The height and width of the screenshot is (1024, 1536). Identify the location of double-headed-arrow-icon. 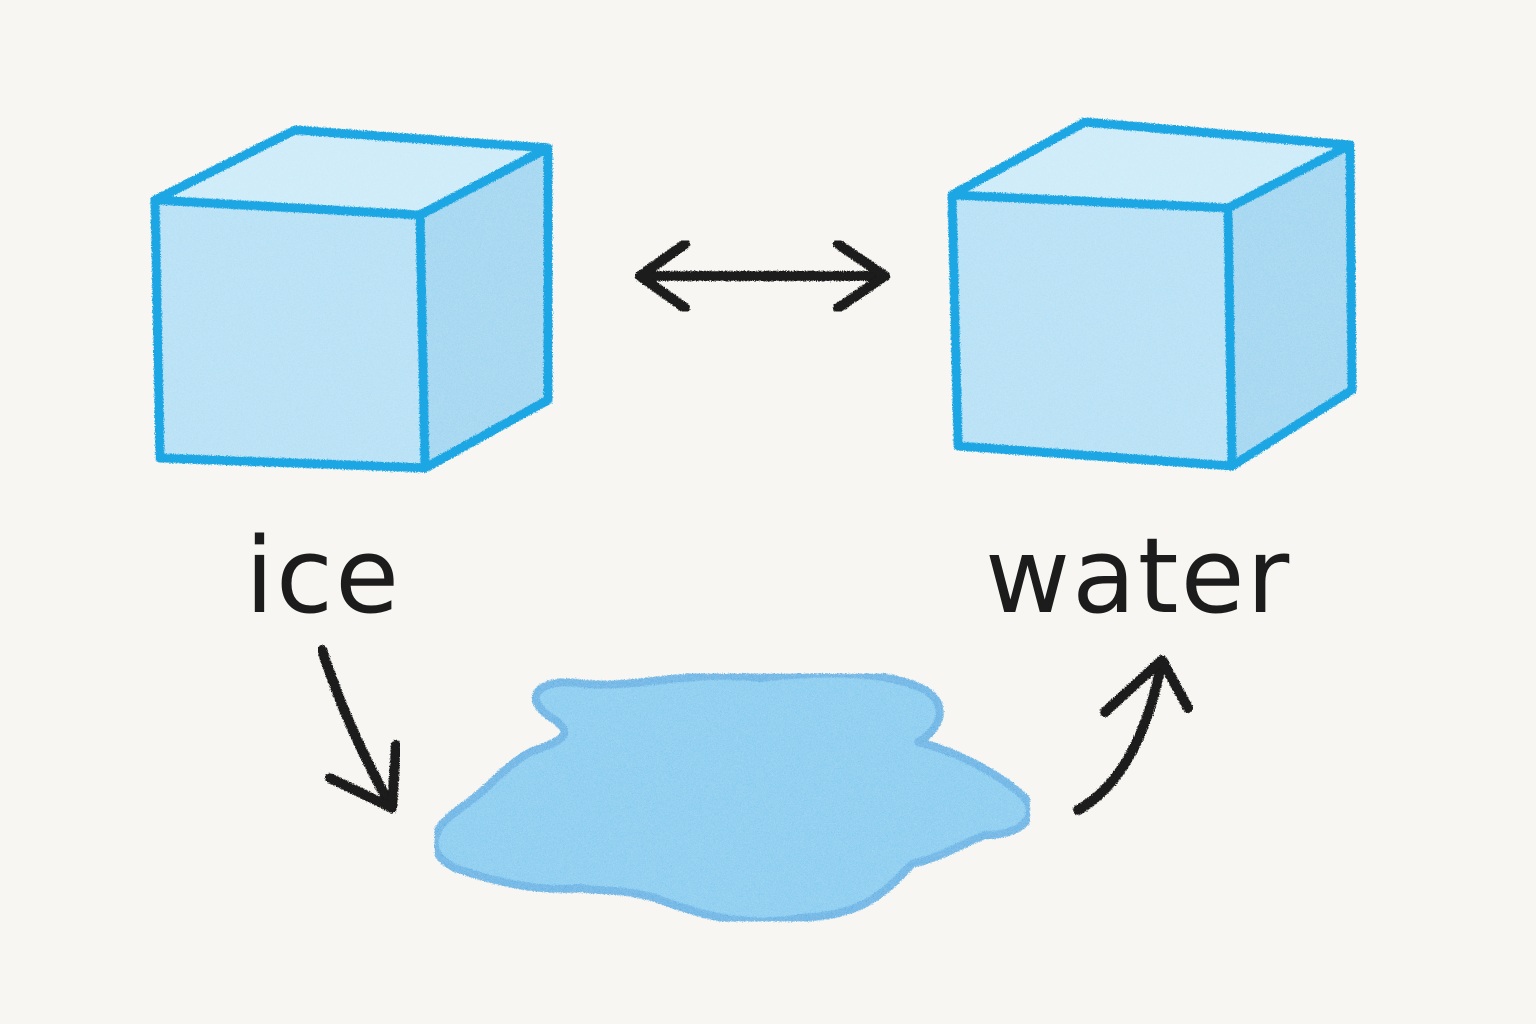
(762, 276).